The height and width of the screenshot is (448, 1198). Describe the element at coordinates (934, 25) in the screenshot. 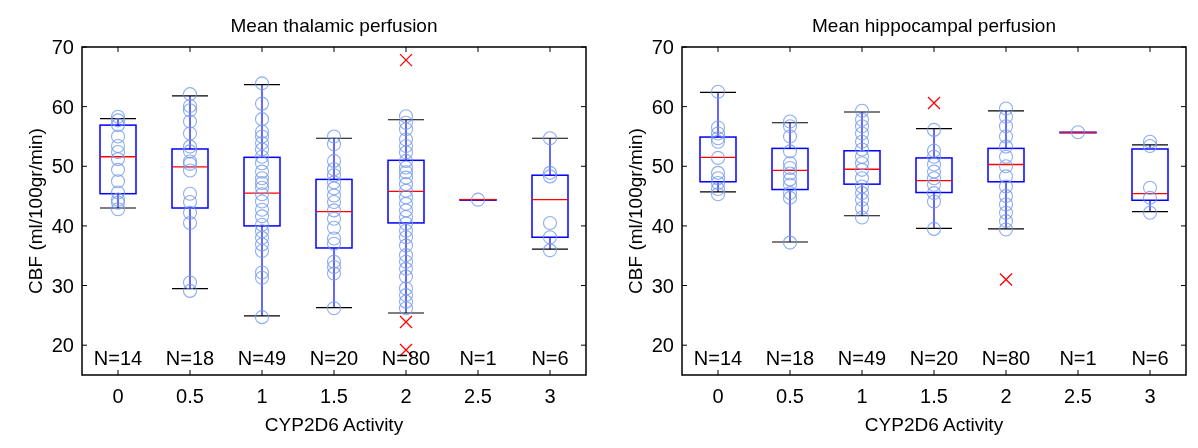

I see `chart-title: Mean hippocampal perfusion` at that location.